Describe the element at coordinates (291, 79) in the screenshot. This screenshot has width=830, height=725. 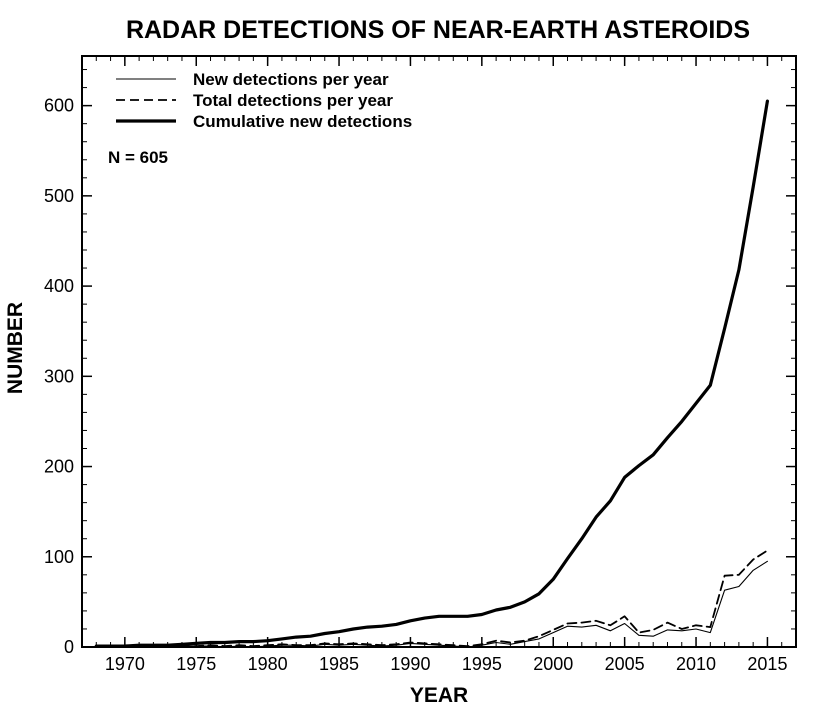
I see `legend-label: New detections per year` at that location.